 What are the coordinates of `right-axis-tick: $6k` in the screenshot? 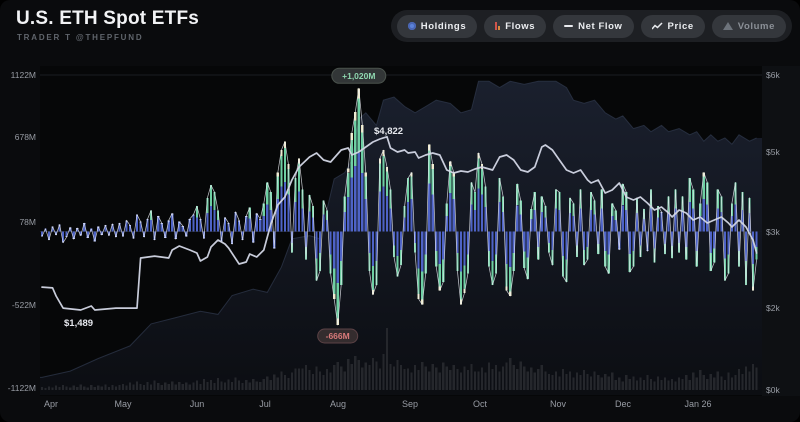 It's located at (773, 75).